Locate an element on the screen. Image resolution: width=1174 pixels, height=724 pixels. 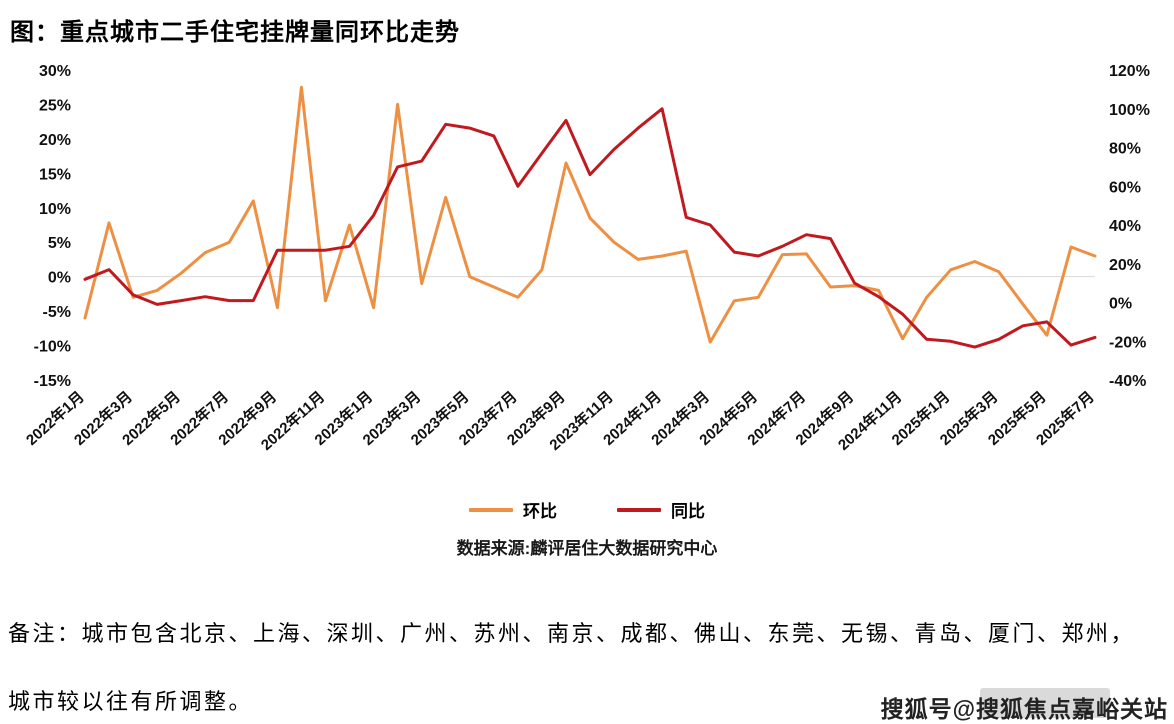
left-axis-tick: 0% is located at coordinates (59, 278).